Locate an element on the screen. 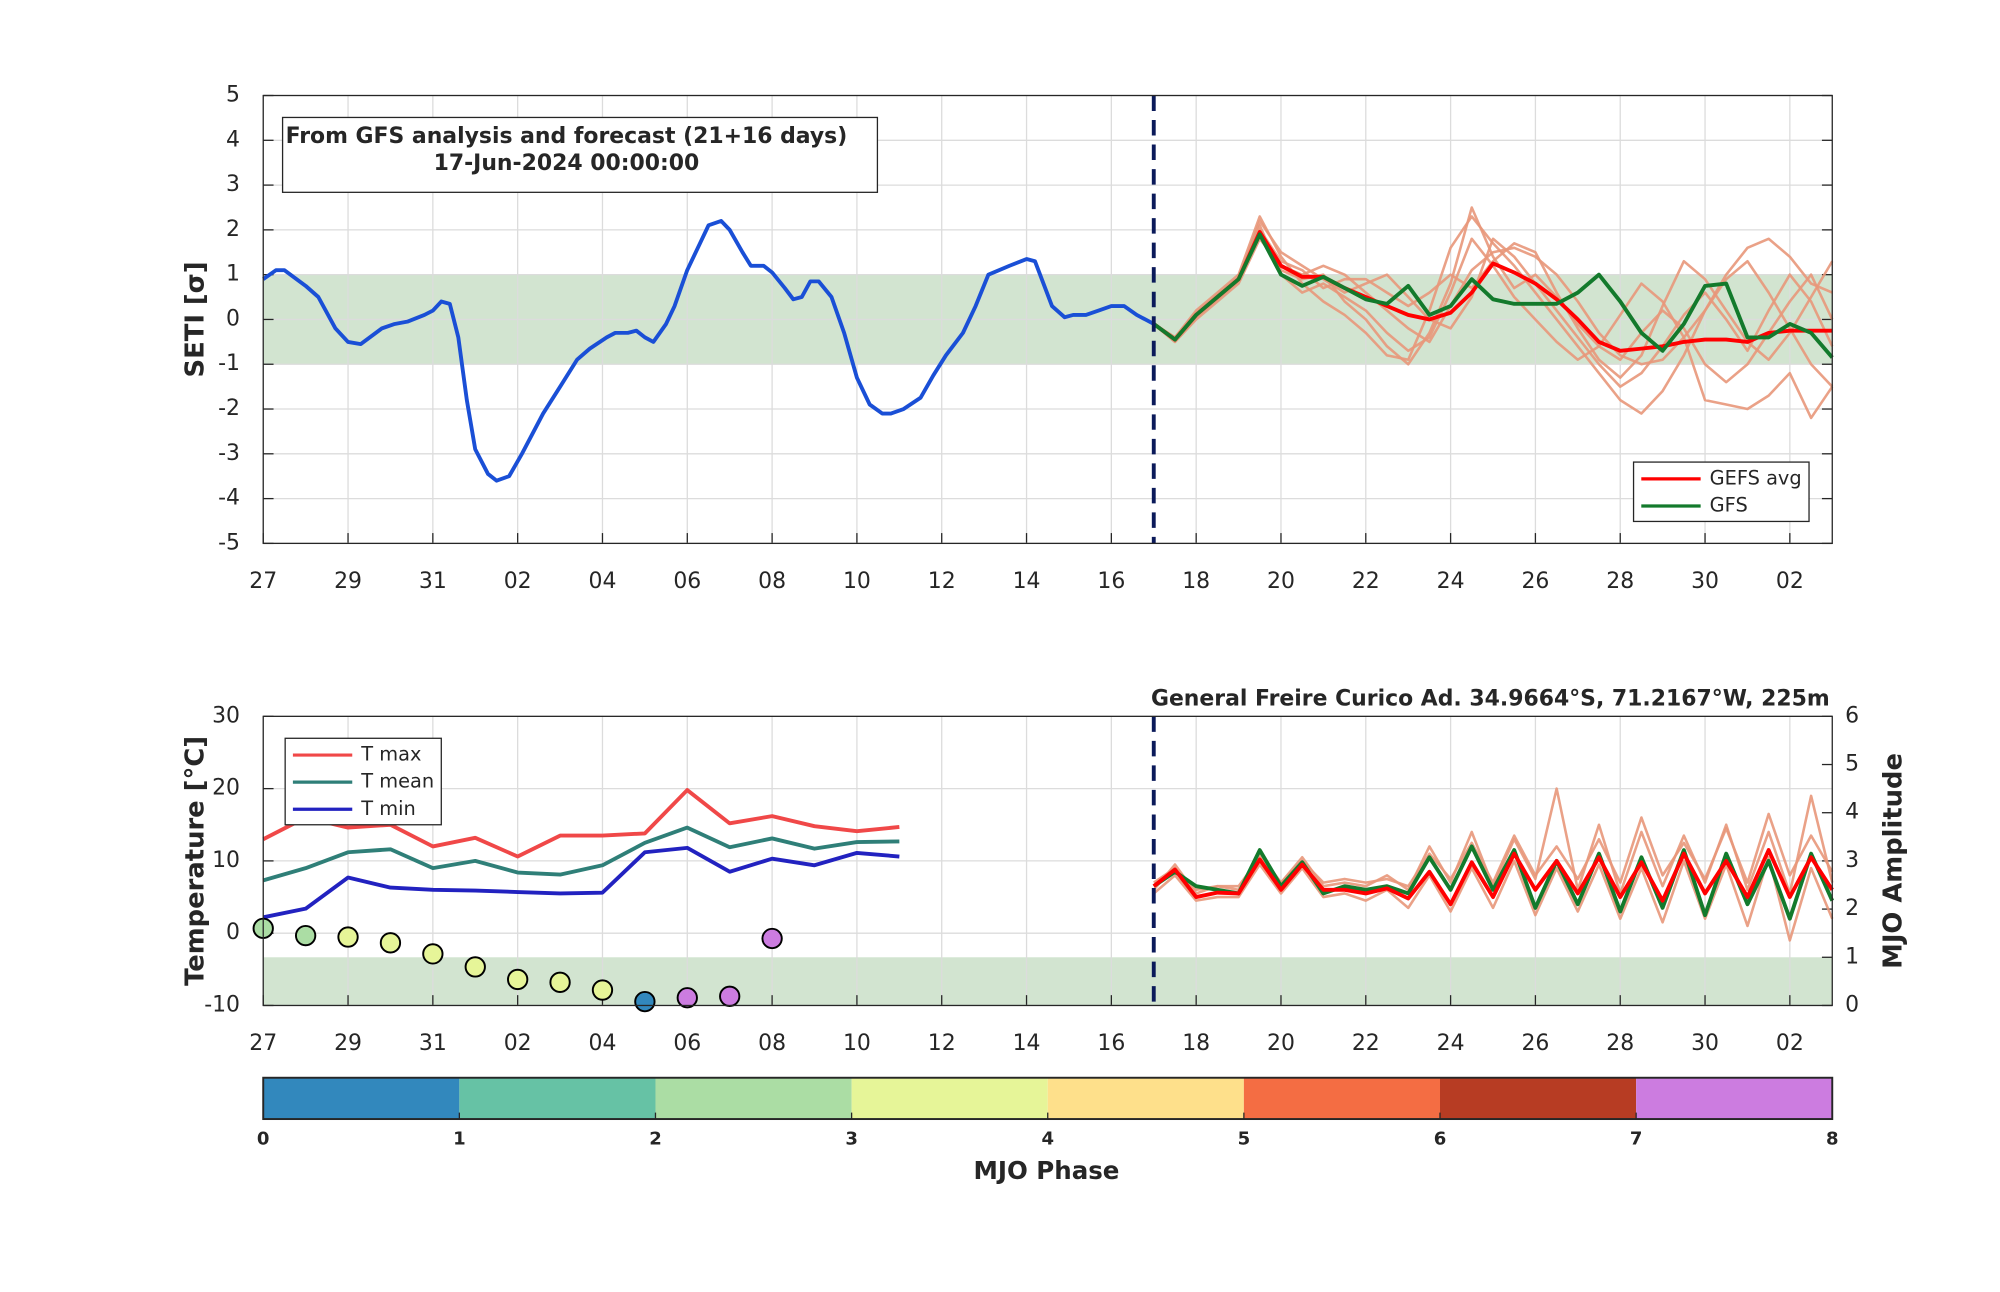 The width and height of the screenshot is (2000, 1292). legend-box is located at coordinates (1721, 492).